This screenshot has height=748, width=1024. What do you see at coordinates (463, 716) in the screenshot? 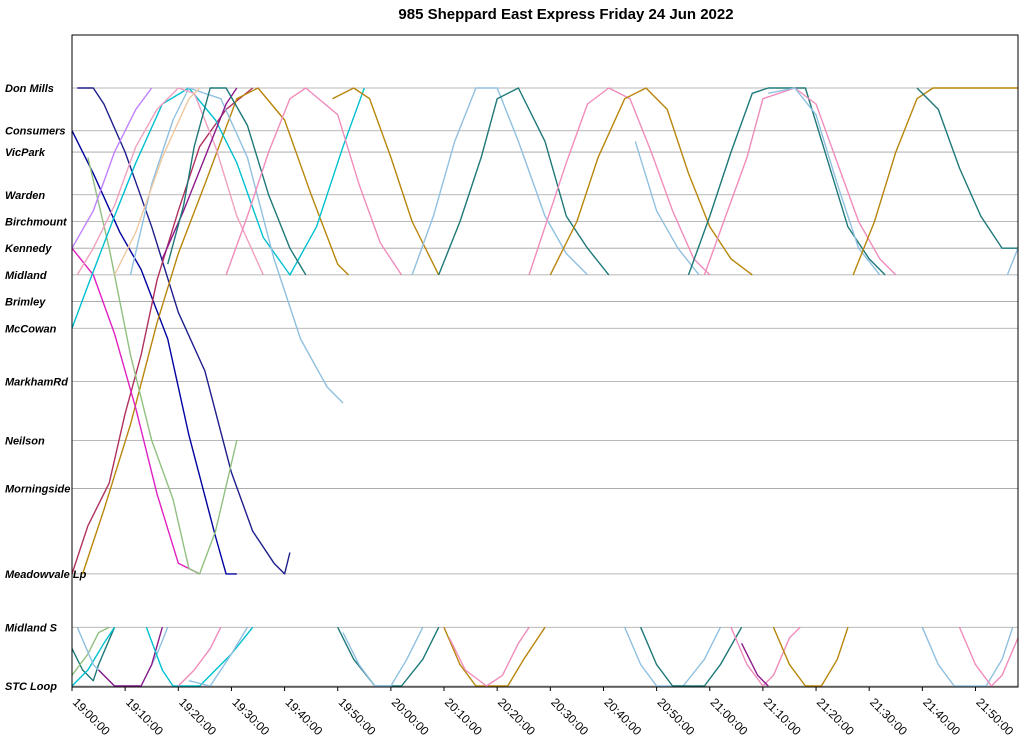
I see `x-tick-label: 20:10:00` at bounding box center [463, 716].